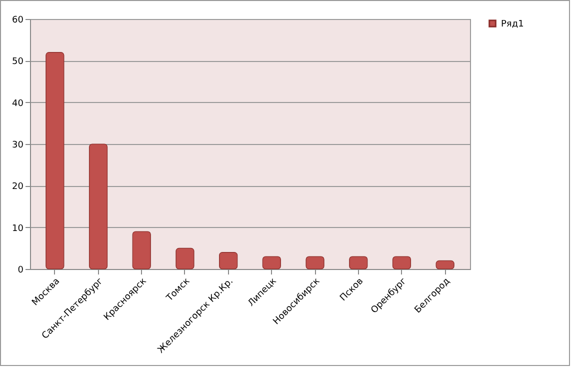  Describe the element at coordinates (18, 187) in the screenshot. I see `y-tick-label: 20` at that location.